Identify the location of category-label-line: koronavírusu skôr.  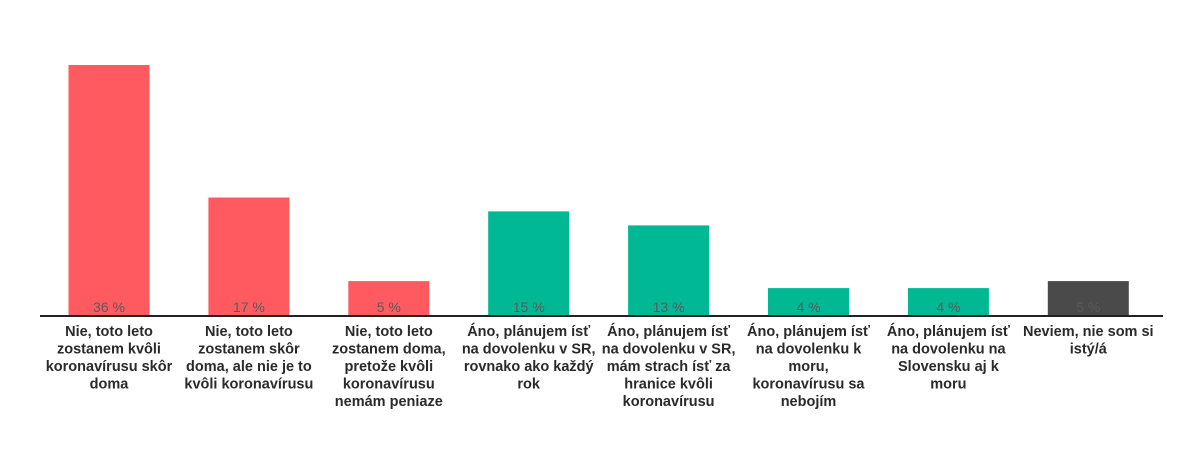
(109, 367).